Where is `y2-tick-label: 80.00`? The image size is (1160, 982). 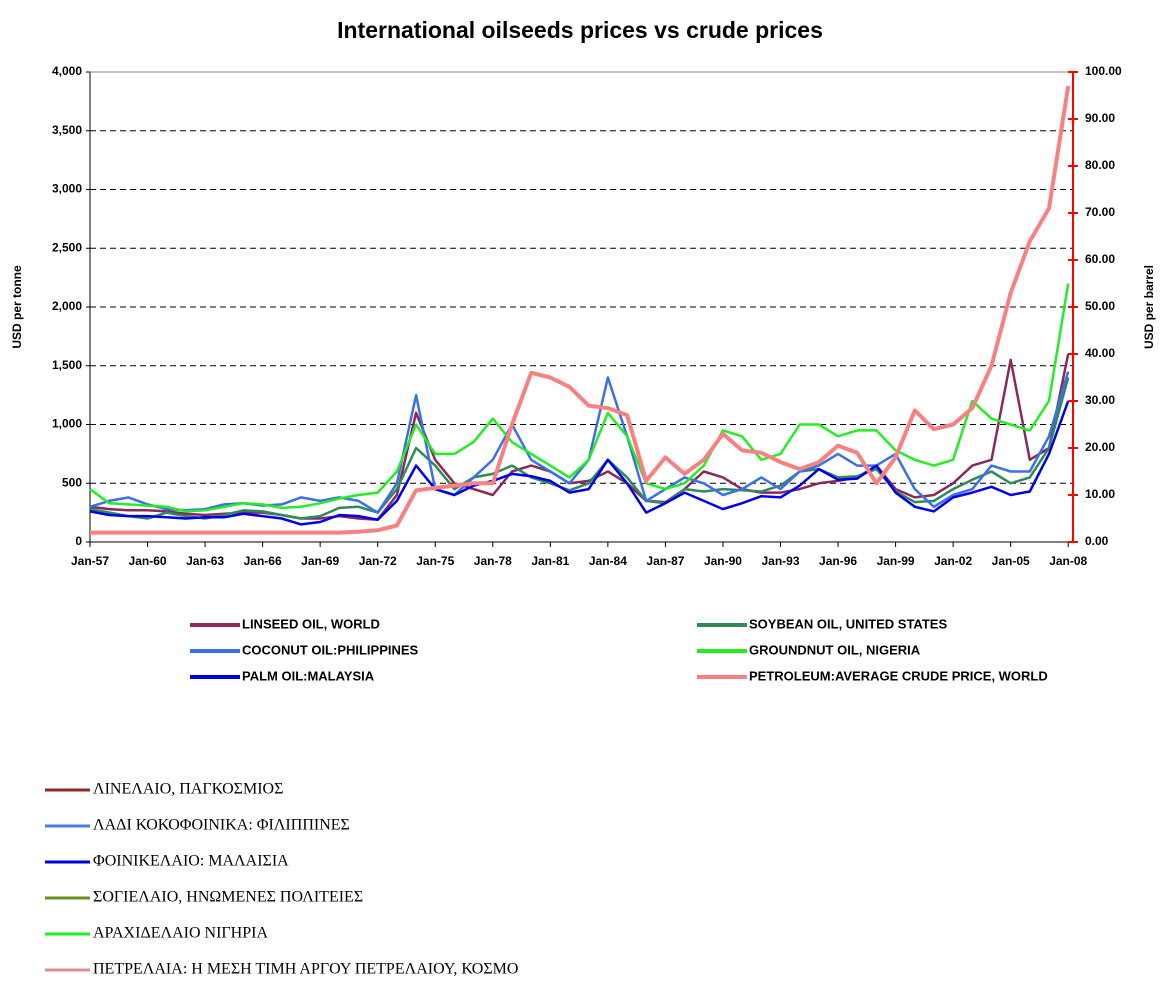
y2-tick-label: 80.00 is located at coordinates (1100, 165).